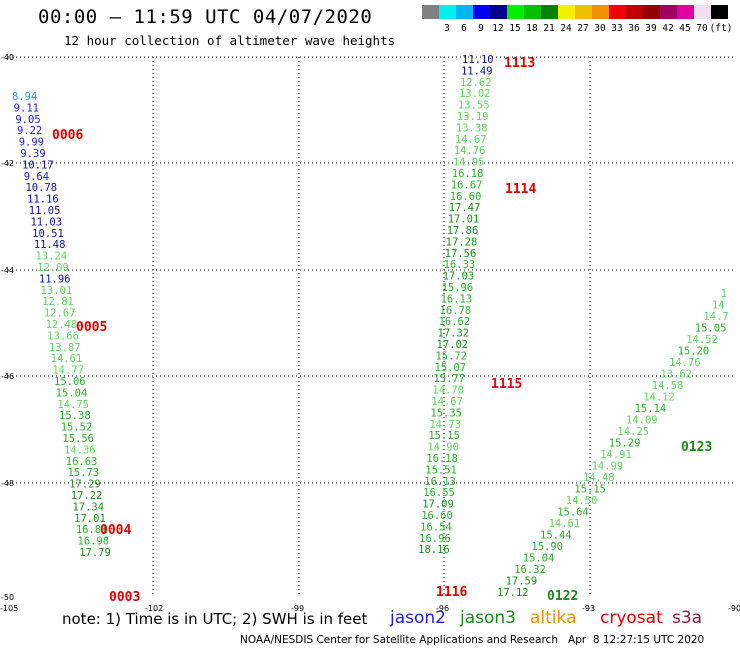 Image resolution: width=740 pixels, height=650 pixels. What do you see at coordinates (474, 106) in the screenshot?
I see `wave-height-value: 13.55` at bounding box center [474, 106].